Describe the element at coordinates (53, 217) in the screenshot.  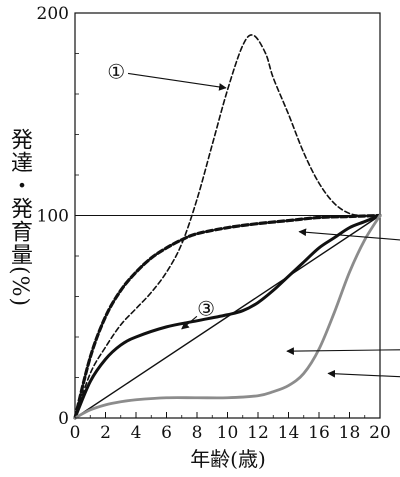
I see `y-tick-label: 100` at that location.